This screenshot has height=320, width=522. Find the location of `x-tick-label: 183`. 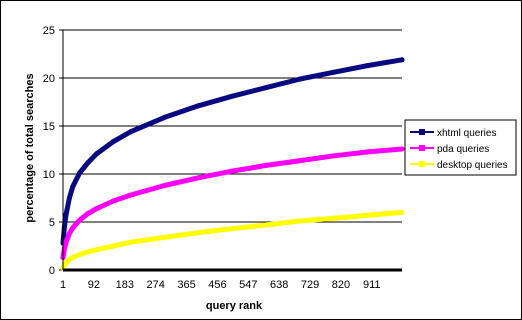

x-tick-label: 183 is located at coordinates (125, 285).